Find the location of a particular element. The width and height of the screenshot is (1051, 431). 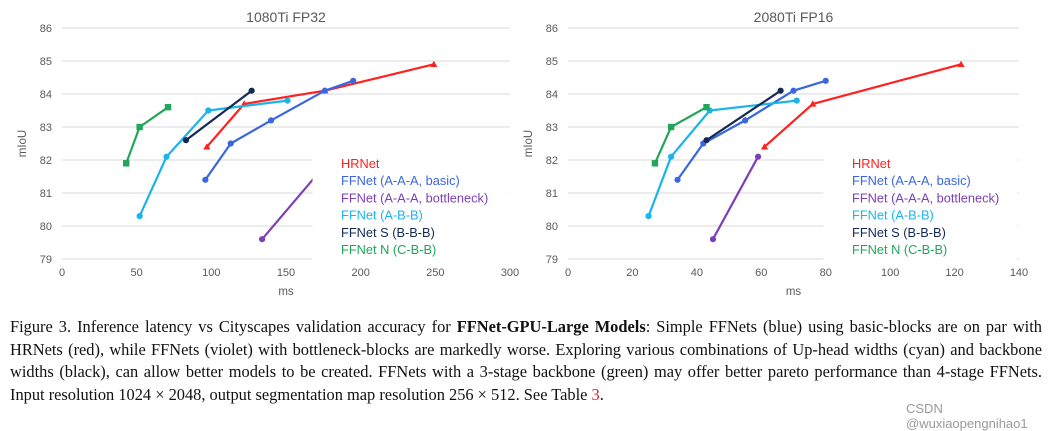

chart-title: 1080Ti FP32 is located at coordinates (286, 17).